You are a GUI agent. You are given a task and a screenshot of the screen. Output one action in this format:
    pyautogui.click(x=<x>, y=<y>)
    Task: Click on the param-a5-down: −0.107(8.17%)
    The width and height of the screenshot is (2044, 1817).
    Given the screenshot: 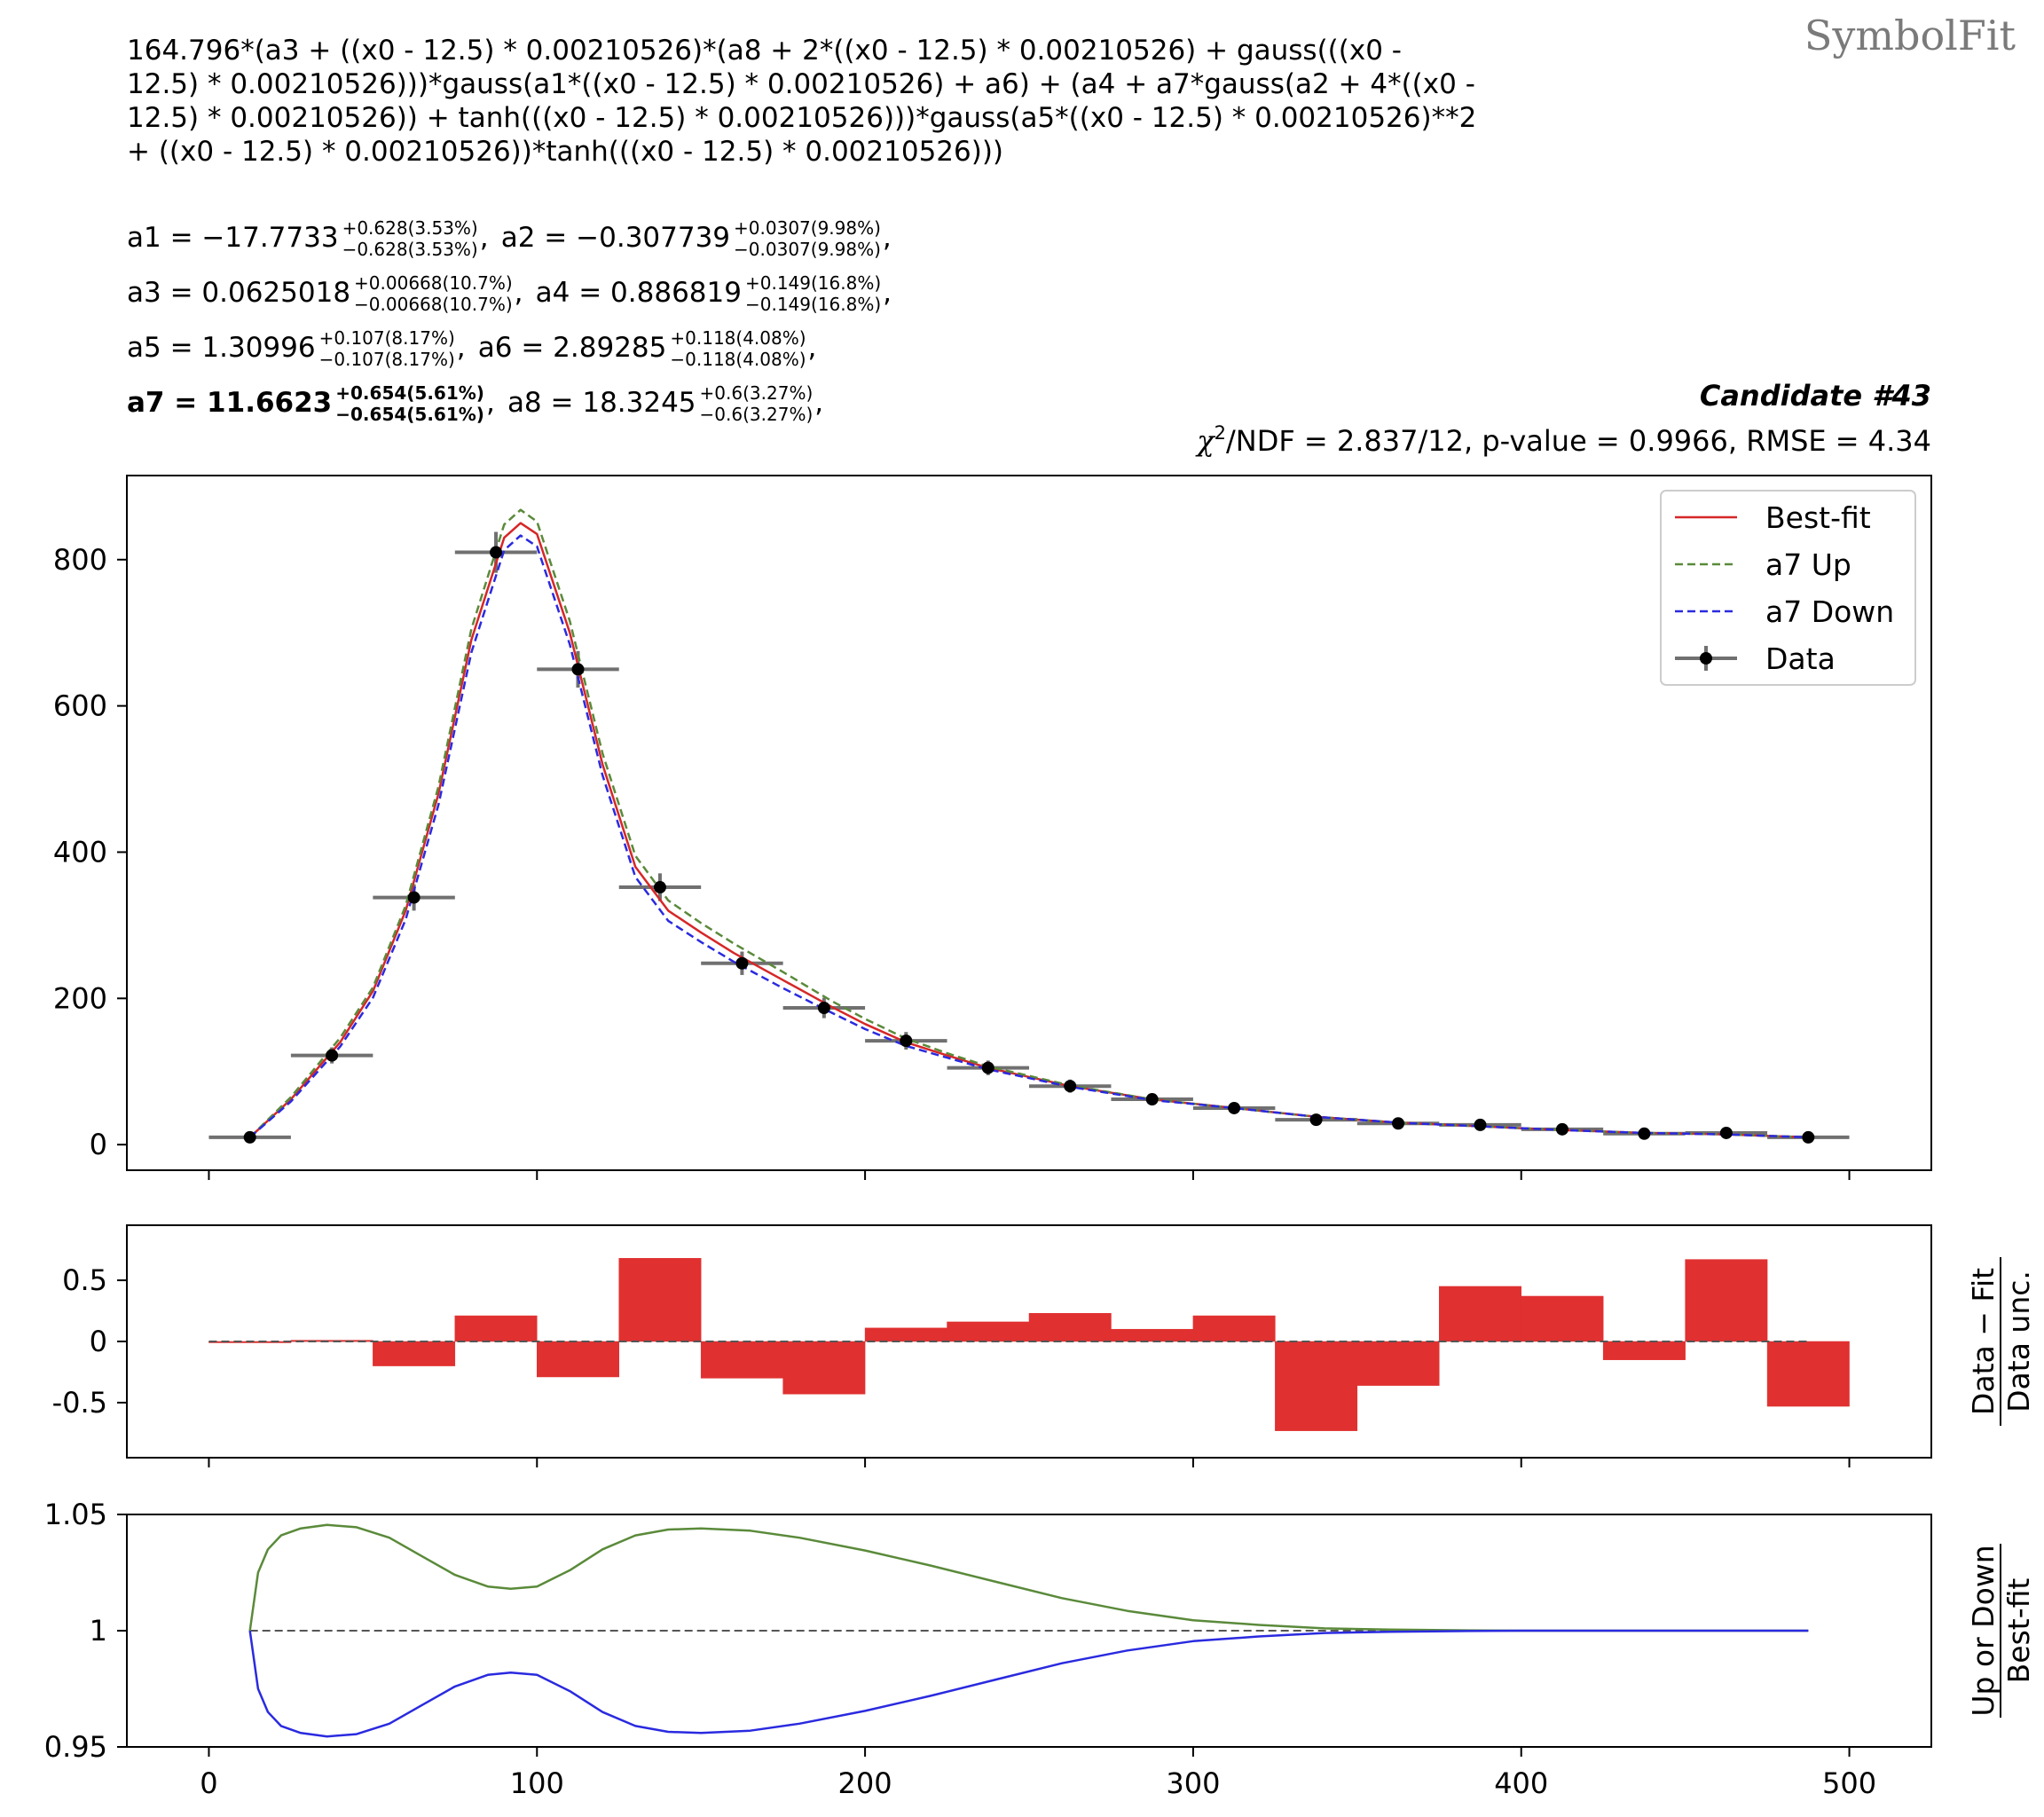 What is the action you would take?
    pyautogui.click(x=387, y=359)
    